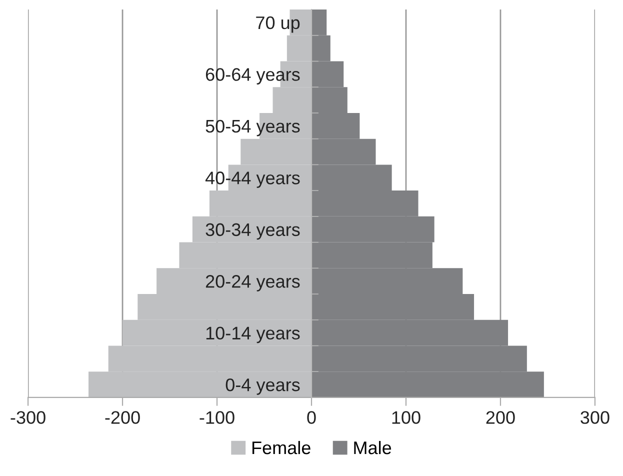  I want to click on x-tick-label: -300, so click(28, 417).